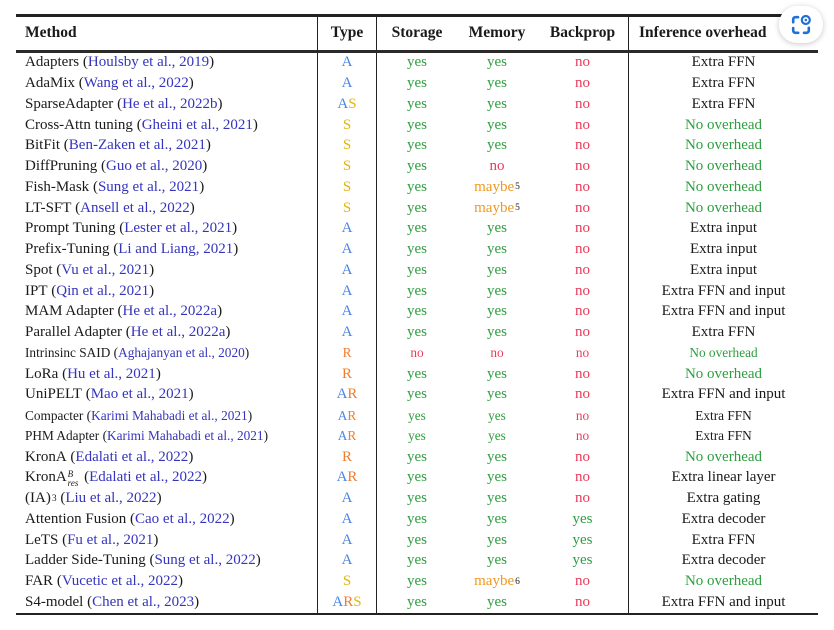 The image size is (834, 630). I want to click on method-name: MAM Adapter, so click(69, 311).